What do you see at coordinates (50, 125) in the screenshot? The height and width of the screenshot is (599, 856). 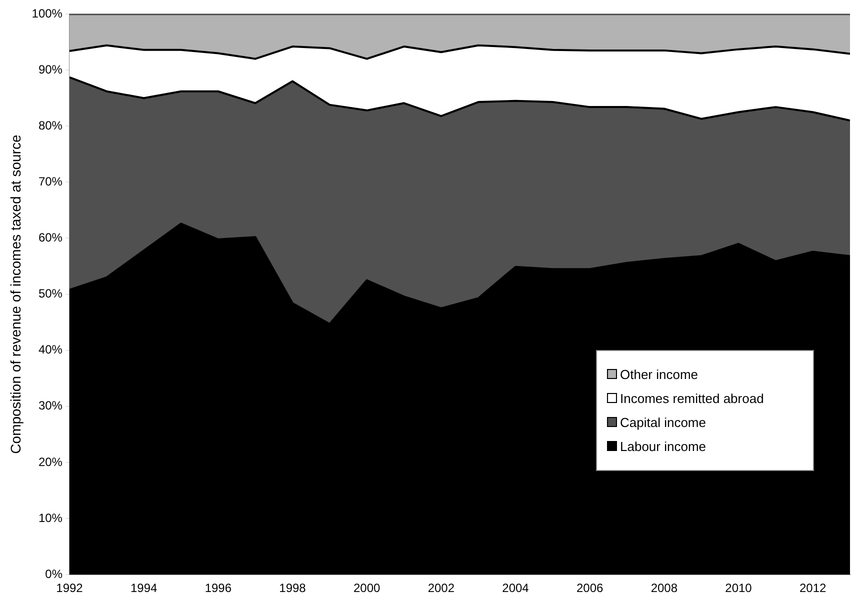 I see `y-tick-label: 80%` at bounding box center [50, 125].